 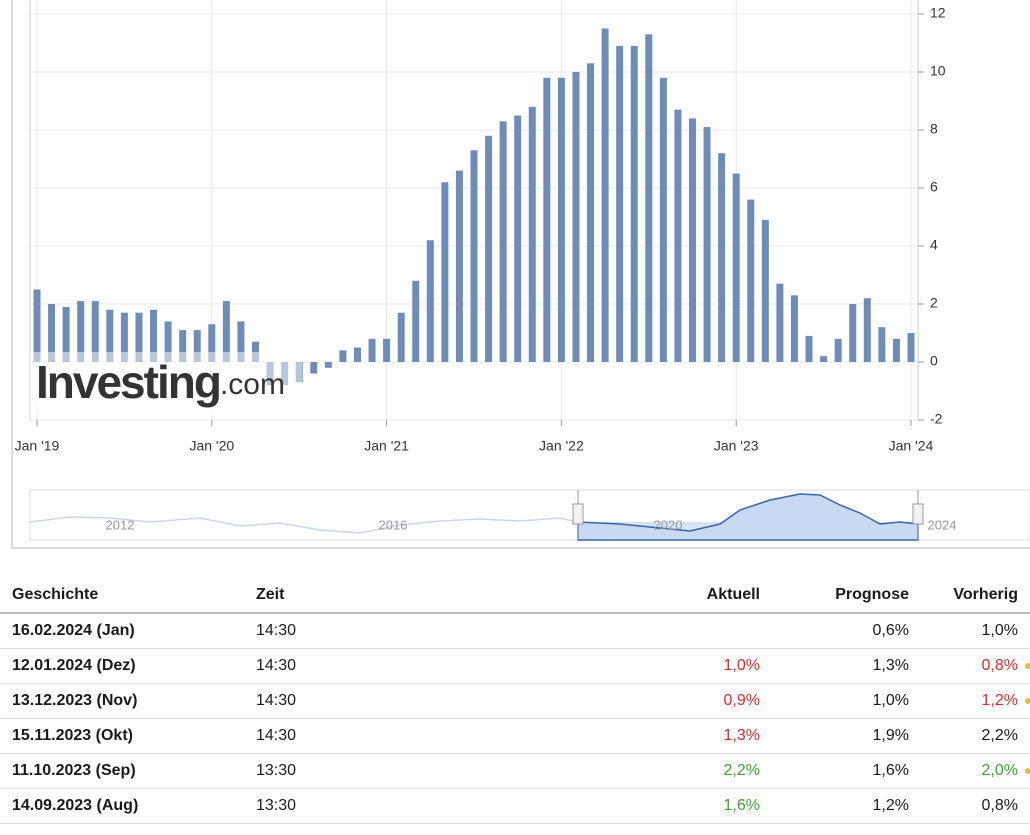 What do you see at coordinates (406, 771) in the screenshot?
I see `release-time: 13:30` at bounding box center [406, 771].